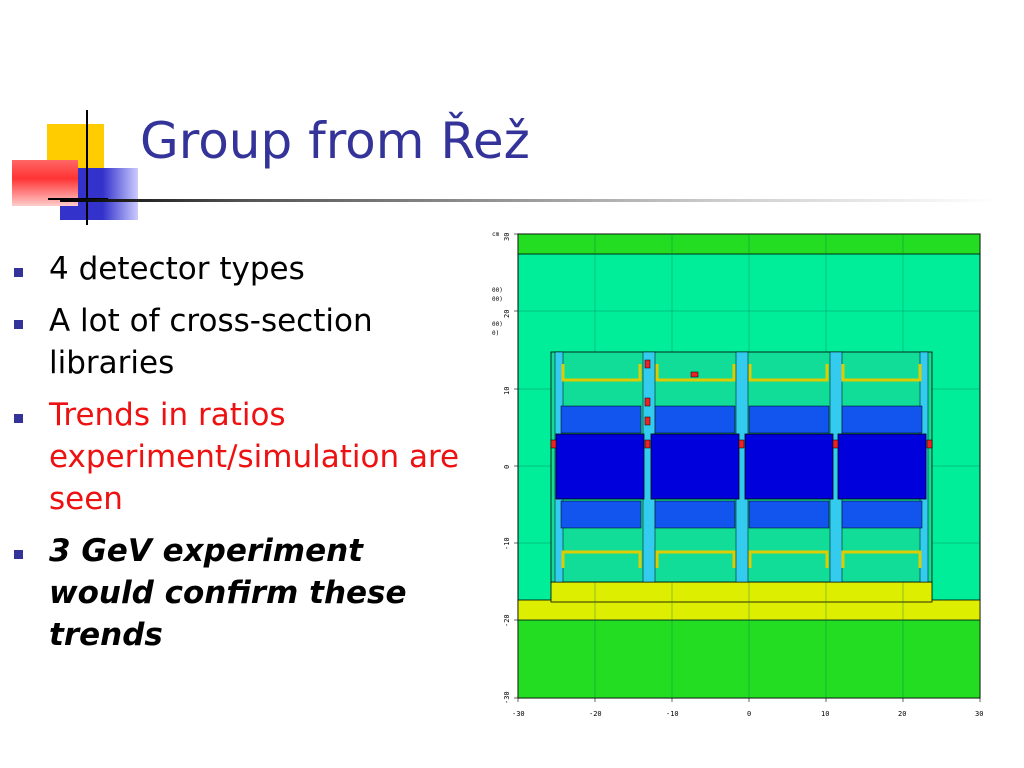 The width and height of the screenshot is (1024, 768). I want to click on bullet-item: 4 detector types, so click(244, 269).